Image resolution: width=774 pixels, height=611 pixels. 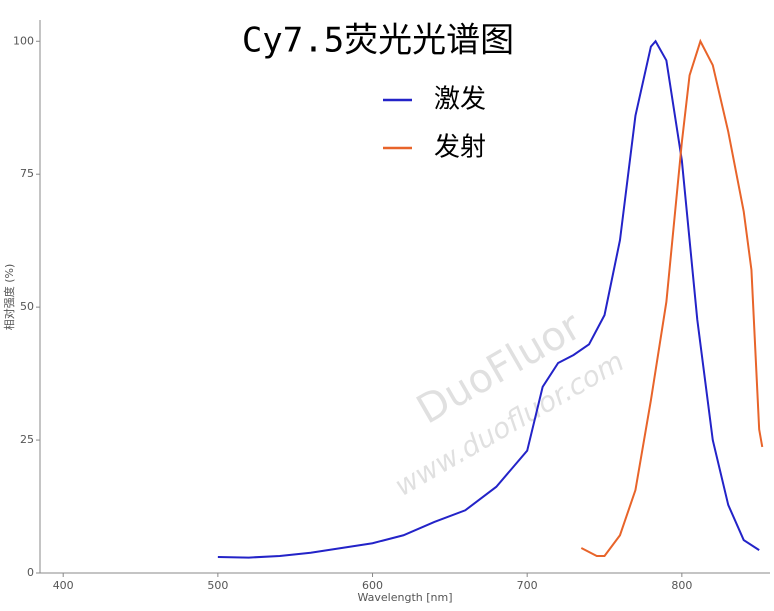 I want to click on x-tick-label: 700, so click(x=527, y=585).